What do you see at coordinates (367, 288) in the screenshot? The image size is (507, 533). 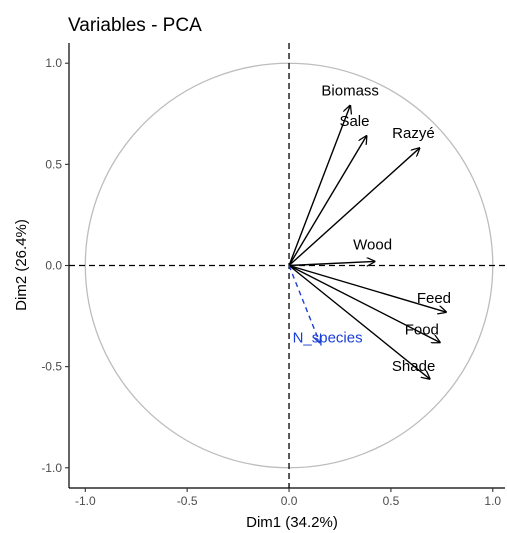 I see `vector-feed` at bounding box center [367, 288].